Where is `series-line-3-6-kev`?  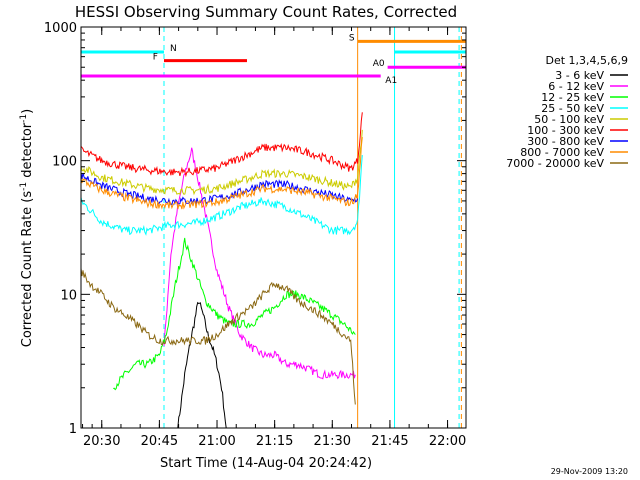
series-line-3-6-kev is located at coordinates (202, 364).